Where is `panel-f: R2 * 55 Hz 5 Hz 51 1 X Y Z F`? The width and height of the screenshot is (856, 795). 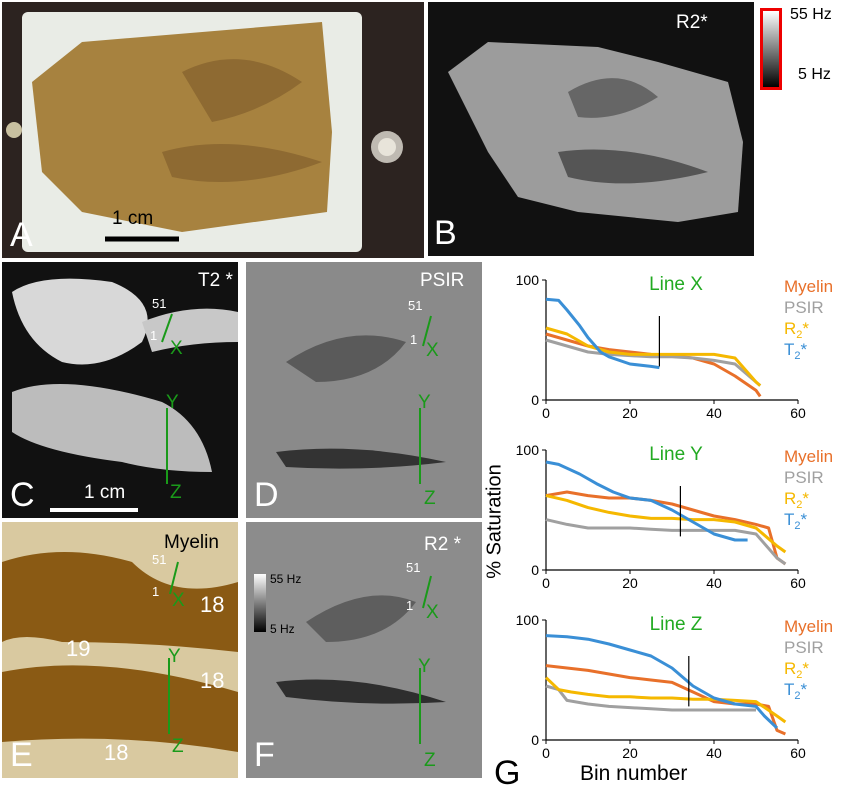
panel-f: R2 * 55 Hz 5 Hz 51 1 X Y Z F is located at coordinates (364, 650).